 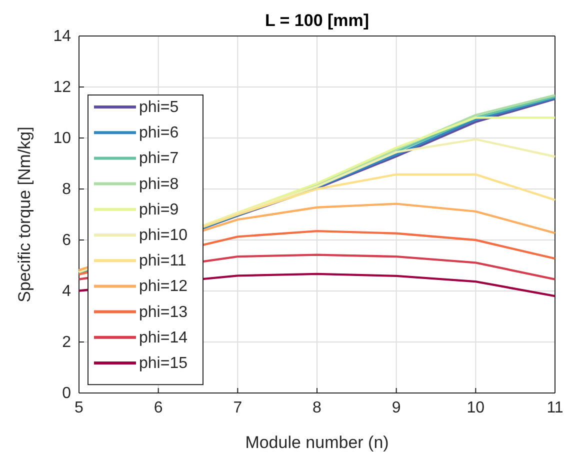 I want to click on legend-label: phi=13, so click(x=163, y=312).